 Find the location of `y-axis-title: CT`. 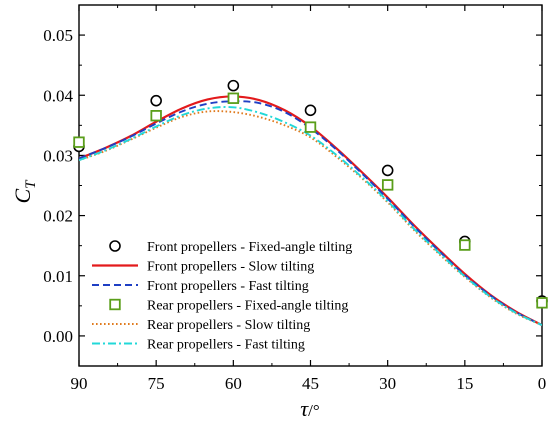

y-axis-title: CT is located at coordinates (24, 191).